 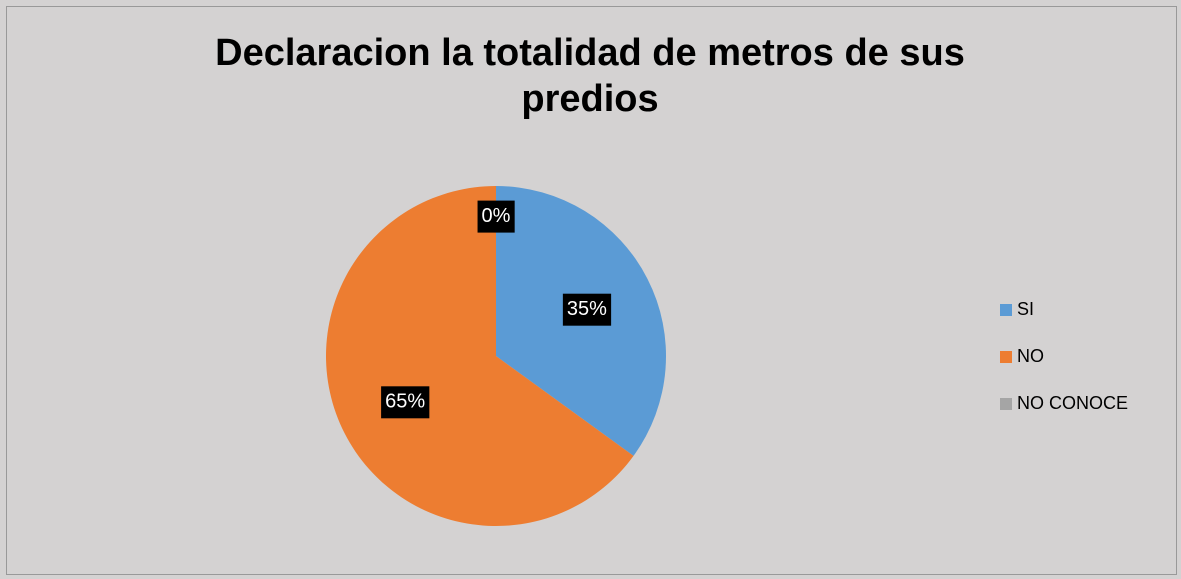 What do you see at coordinates (1030, 356) in the screenshot?
I see `legend-label: NO` at bounding box center [1030, 356].